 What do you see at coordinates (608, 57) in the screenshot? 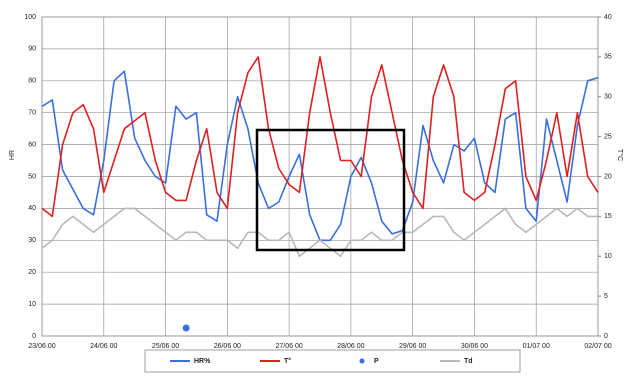
I see `y2-tick-label: 35` at bounding box center [608, 57].